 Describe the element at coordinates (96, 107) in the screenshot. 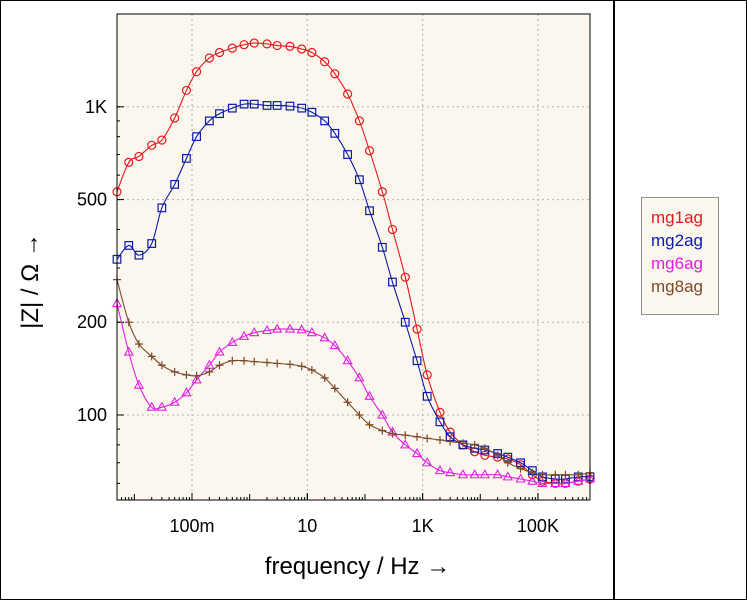

I see `y-tick-label: 1K` at that location.